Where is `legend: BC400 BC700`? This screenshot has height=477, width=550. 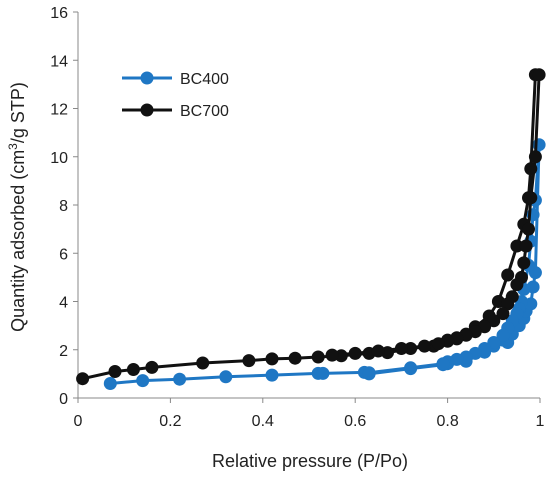
legend: BC400 BC700 is located at coordinates (175, 95).